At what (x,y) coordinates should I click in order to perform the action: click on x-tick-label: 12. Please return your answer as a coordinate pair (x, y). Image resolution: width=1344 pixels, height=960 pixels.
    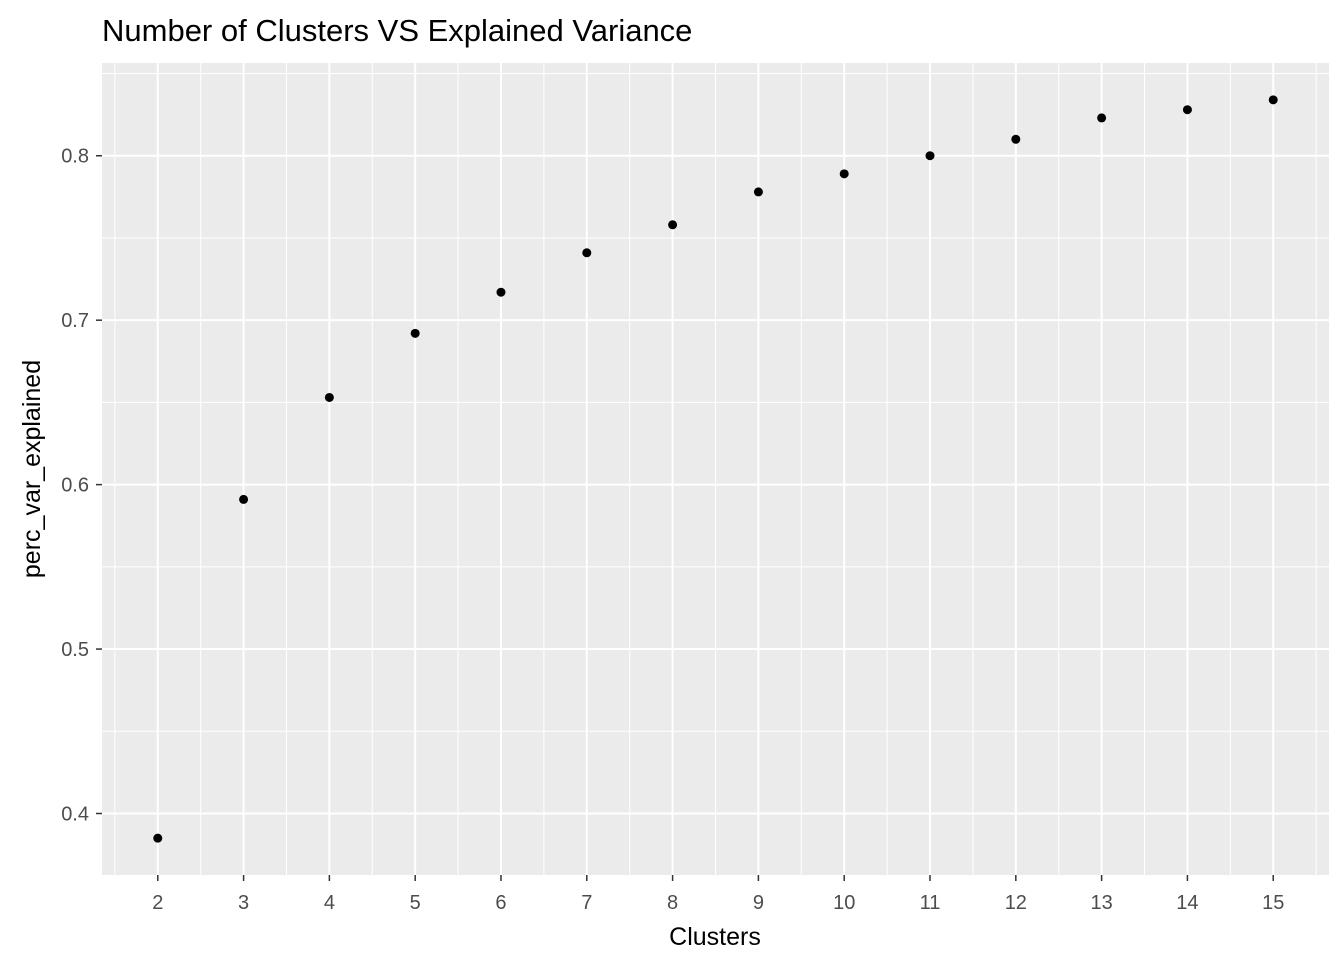
    Looking at the image, I should click on (1016, 903).